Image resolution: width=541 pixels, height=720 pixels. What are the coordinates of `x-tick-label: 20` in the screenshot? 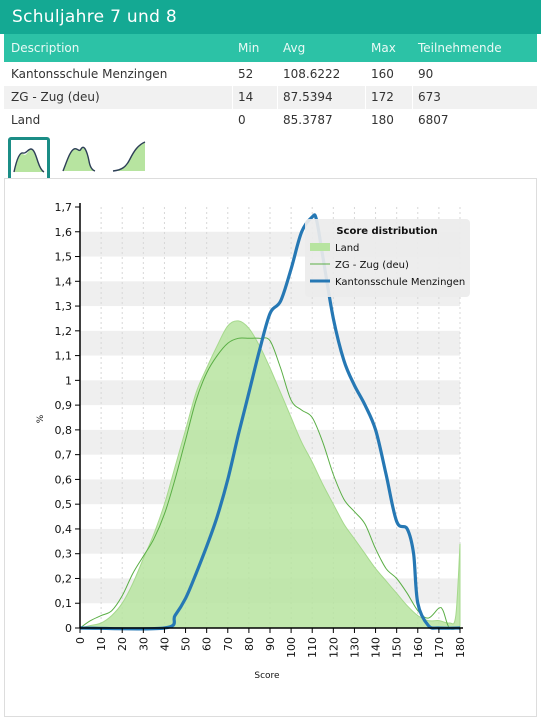 It's located at (122, 644).